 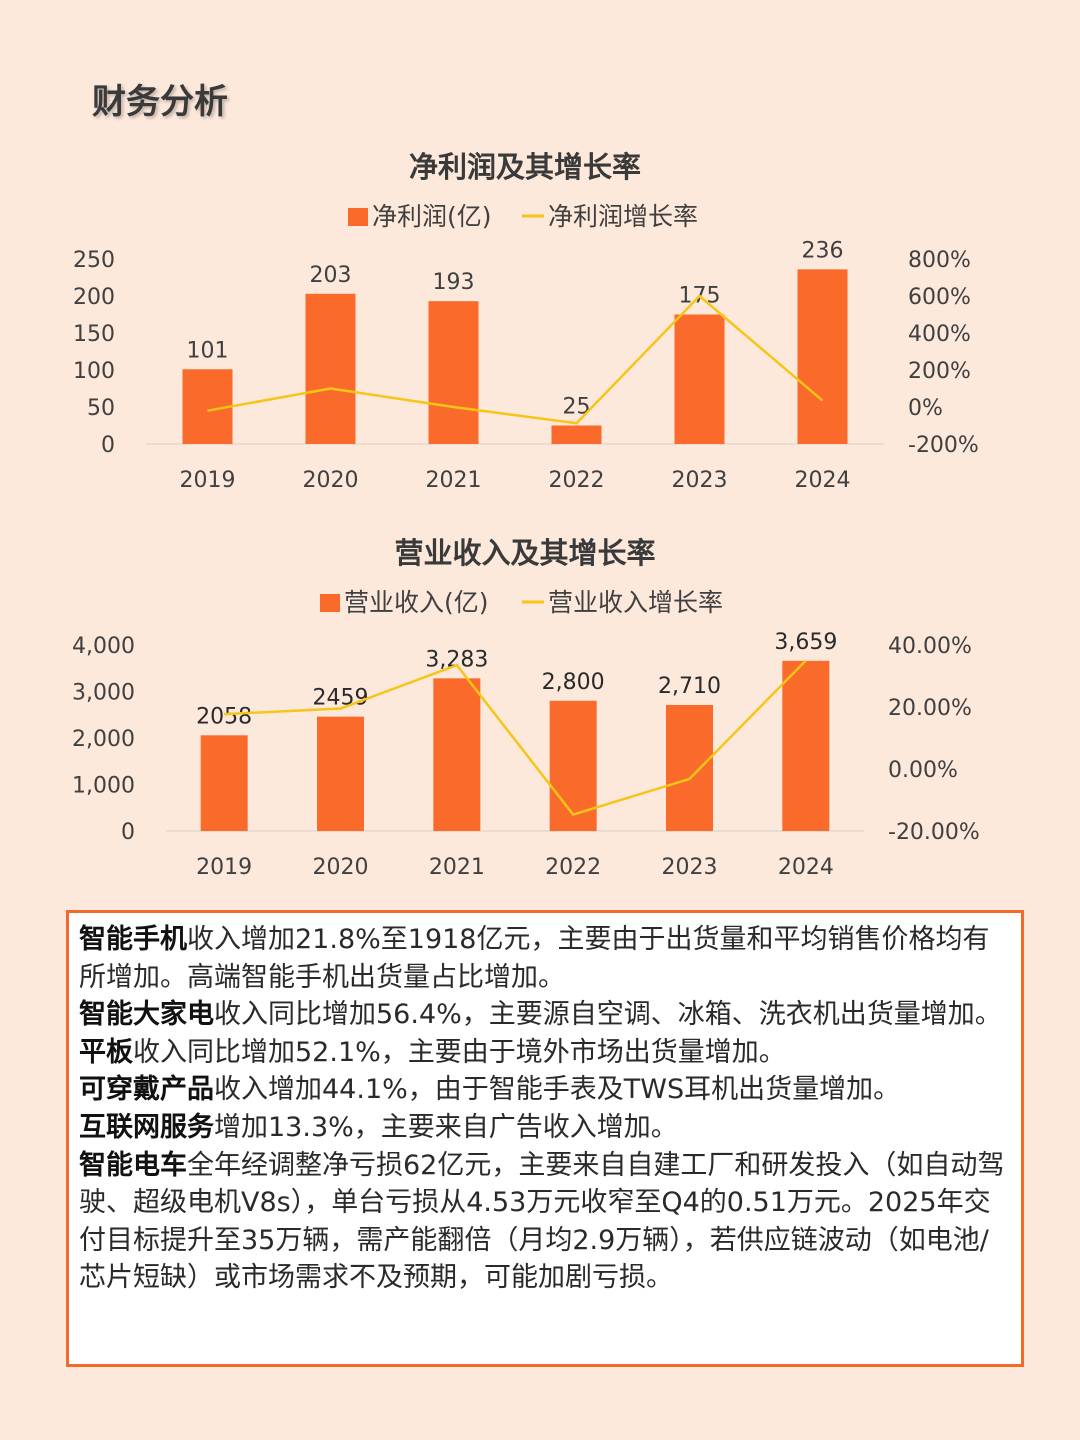 What do you see at coordinates (106, 1052) in the screenshot?
I see `summary-item-heading: 平板` at bounding box center [106, 1052].